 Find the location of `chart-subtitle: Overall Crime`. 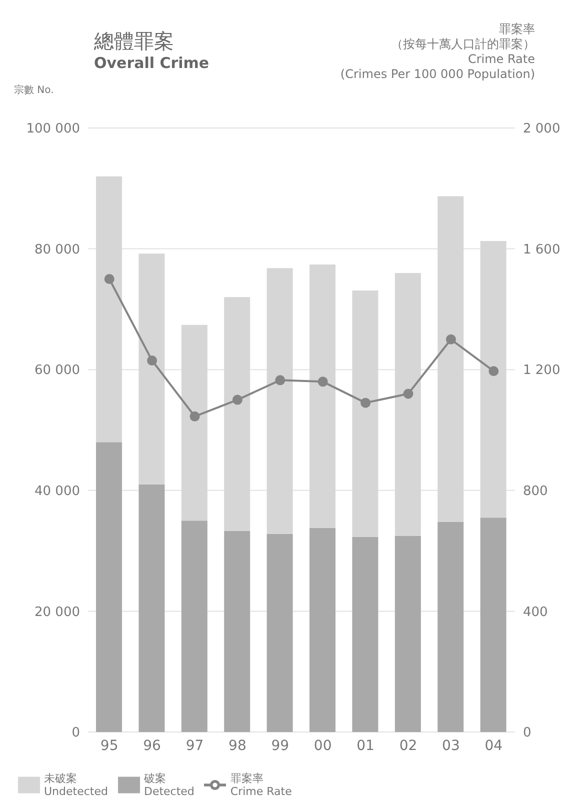

chart-subtitle: Overall Crime is located at coordinates (152, 63).